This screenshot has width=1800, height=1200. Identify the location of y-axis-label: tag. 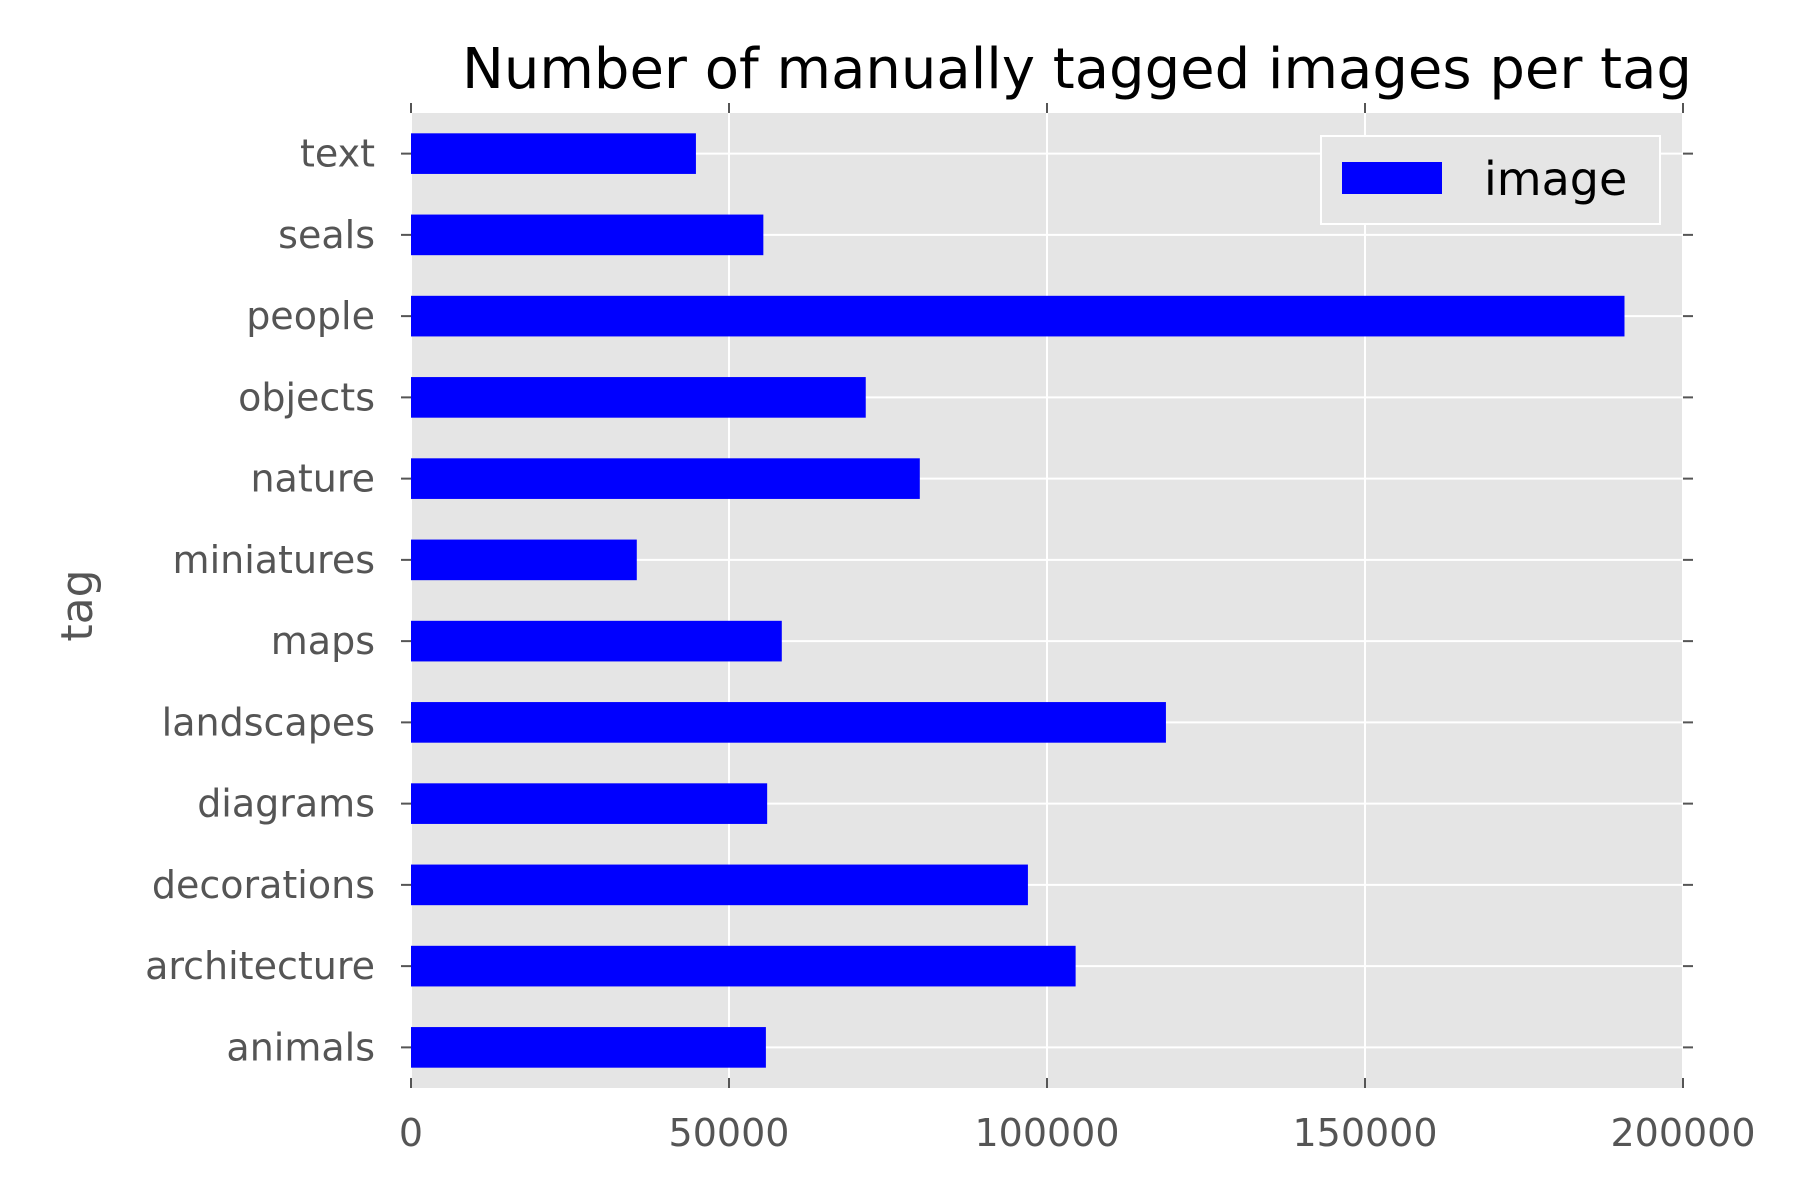
(77, 605).